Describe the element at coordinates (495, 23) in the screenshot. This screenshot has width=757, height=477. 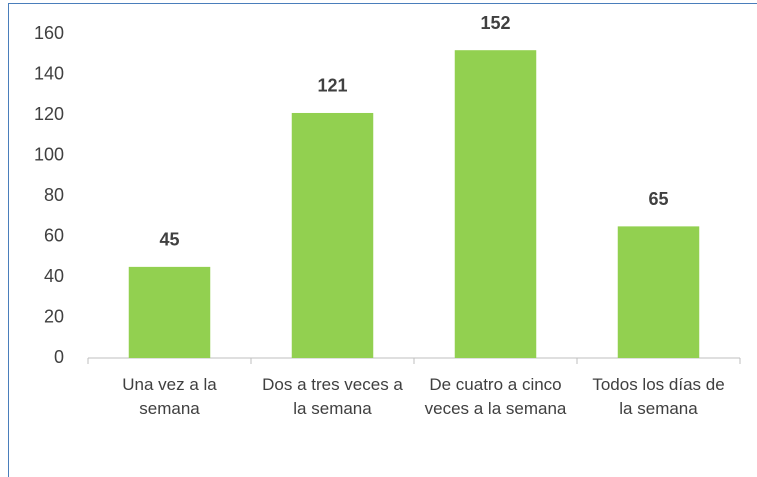
I see `data-label: 152` at that location.